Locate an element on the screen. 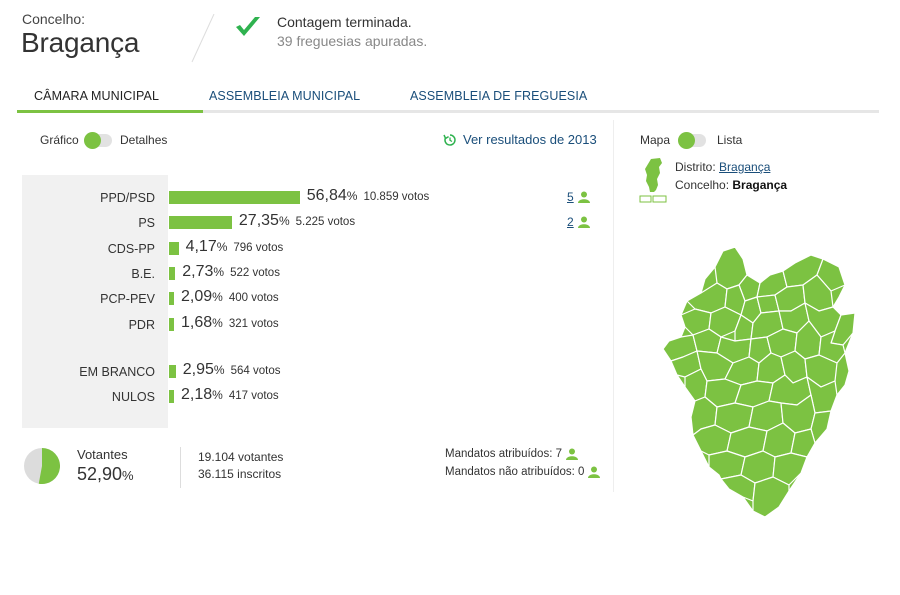  district-info: Distrito: Bragança is located at coordinates (723, 167).